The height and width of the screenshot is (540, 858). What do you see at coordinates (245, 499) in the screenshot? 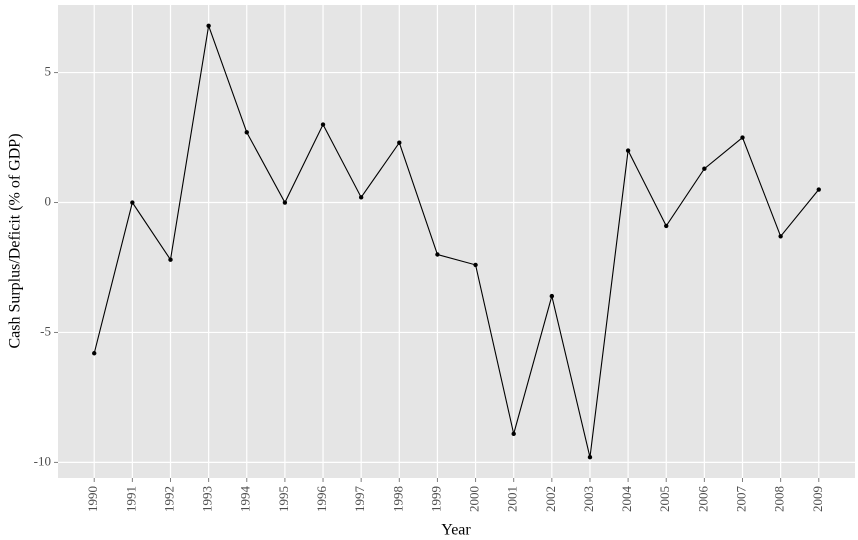
I see `x-tick-label: 1994` at bounding box center [245, 499].